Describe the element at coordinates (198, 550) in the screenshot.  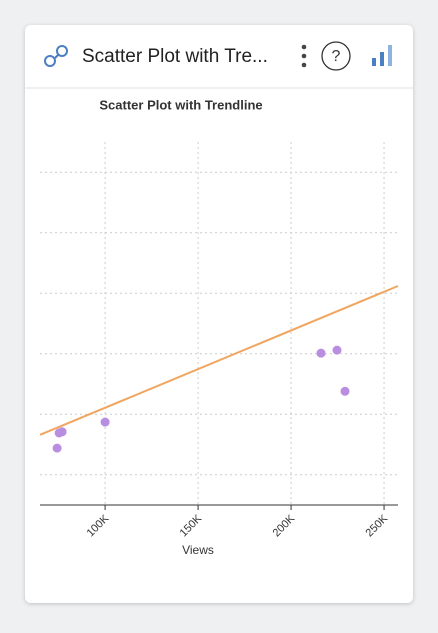
I see `x-axis-label: Views` at that location.